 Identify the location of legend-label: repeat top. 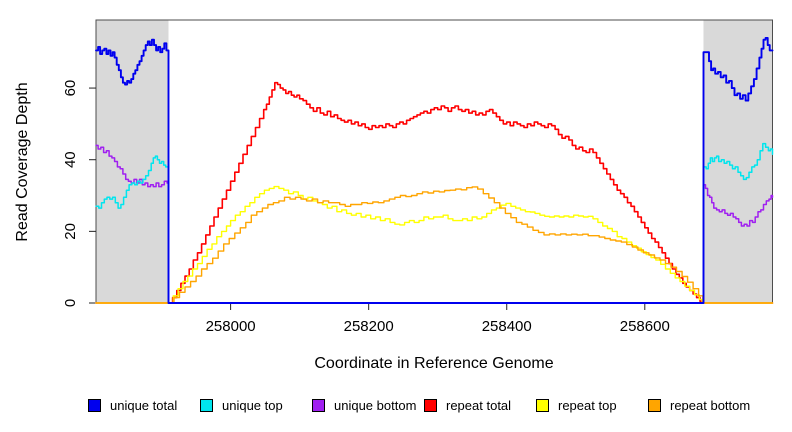
(587, 405).